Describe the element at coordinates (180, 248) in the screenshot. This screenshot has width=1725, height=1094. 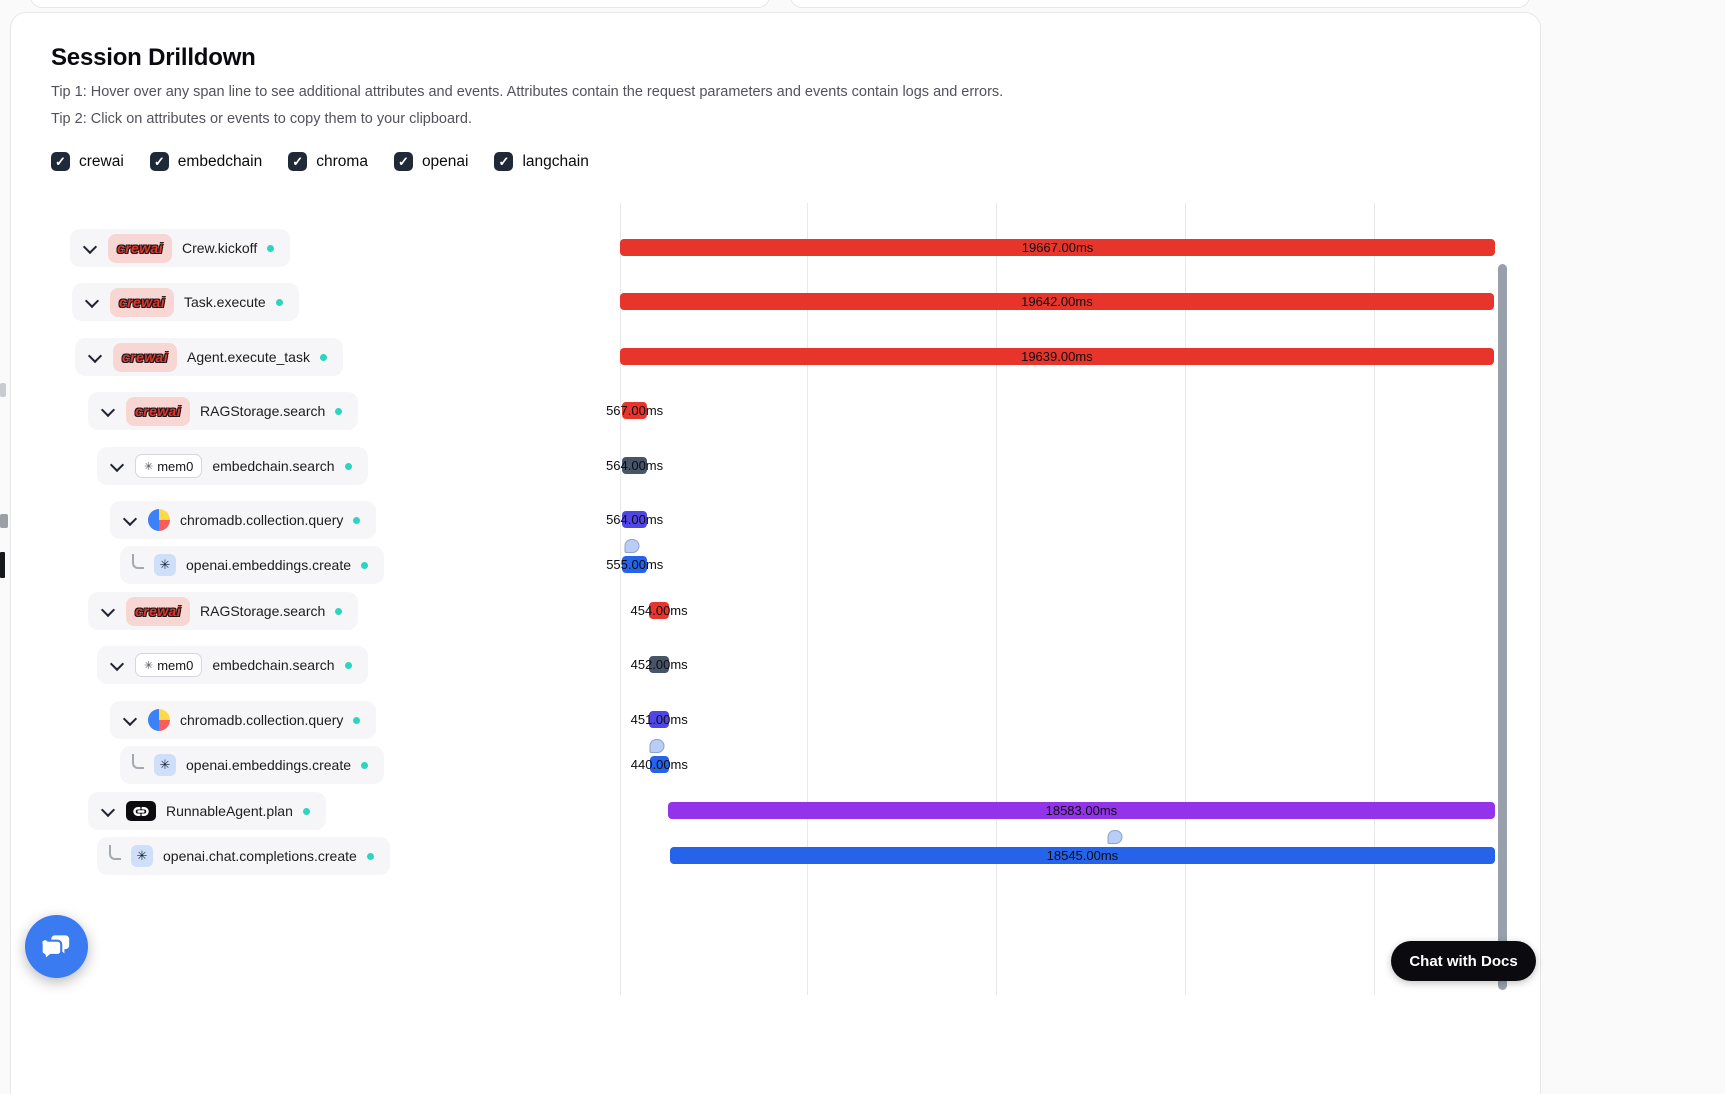
I see `span-row-crew-kickoff-0: crewai Crew.kickoff` at that location.